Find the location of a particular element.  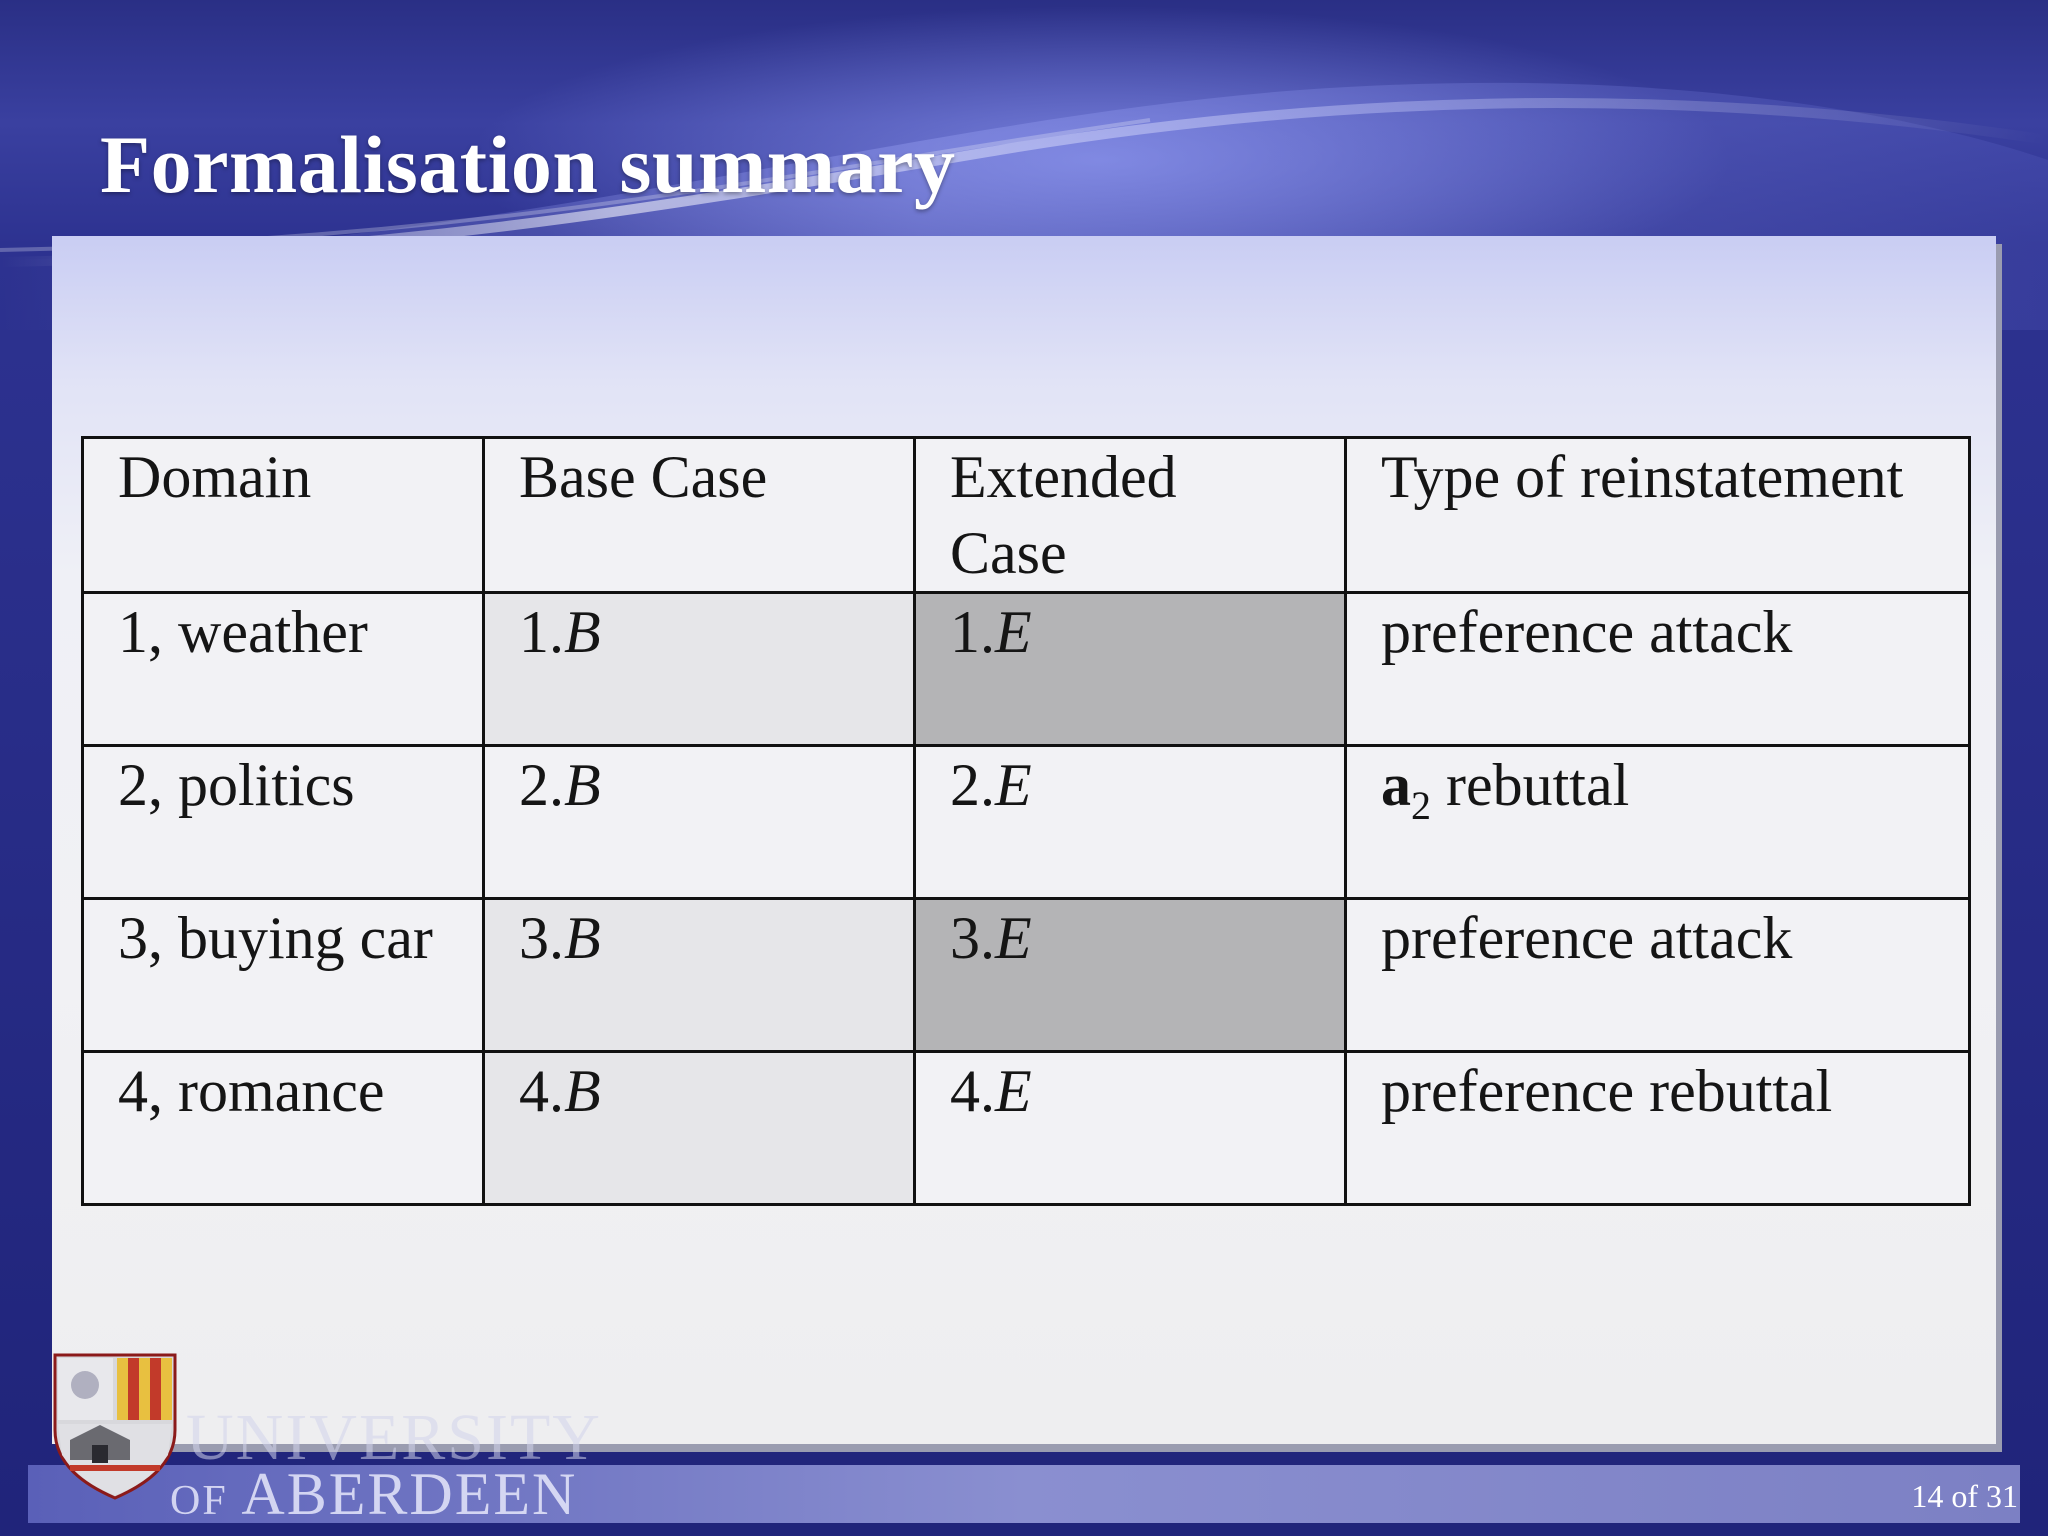

university-crest-icon is located at coordinates (115, 1426).